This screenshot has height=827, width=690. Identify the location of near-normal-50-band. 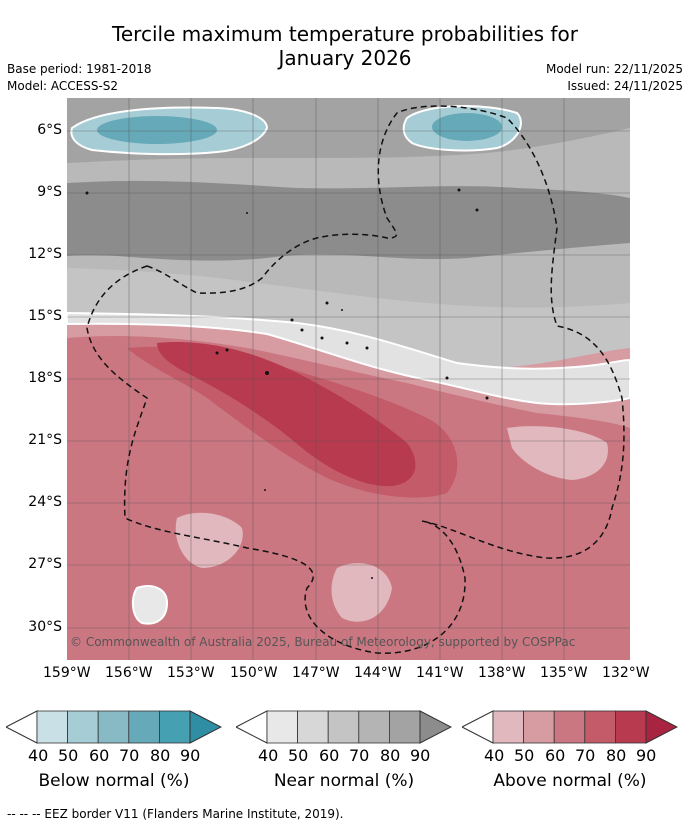
(348, 358).